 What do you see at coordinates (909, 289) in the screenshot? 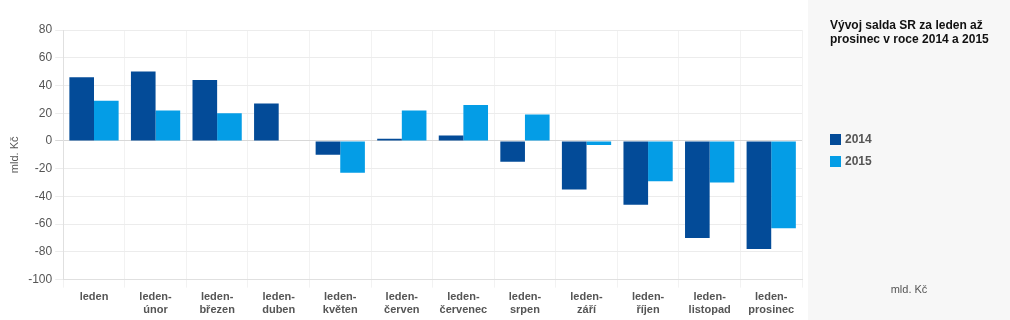
I see `text: mld. Kč` at bounding box center [909, 289].